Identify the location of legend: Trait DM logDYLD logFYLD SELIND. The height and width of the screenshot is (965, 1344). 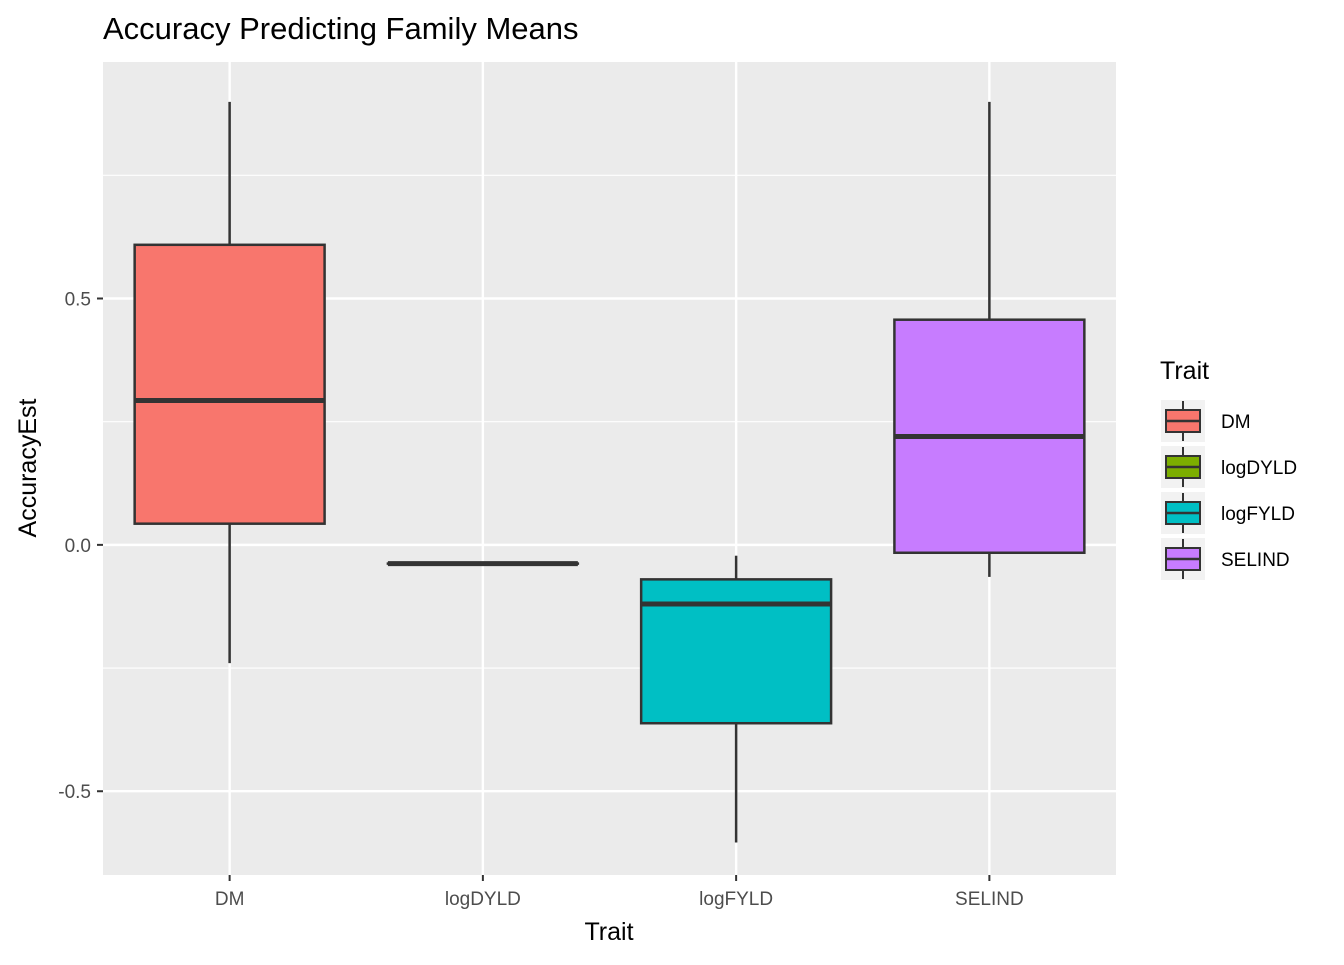
(1228, 468).